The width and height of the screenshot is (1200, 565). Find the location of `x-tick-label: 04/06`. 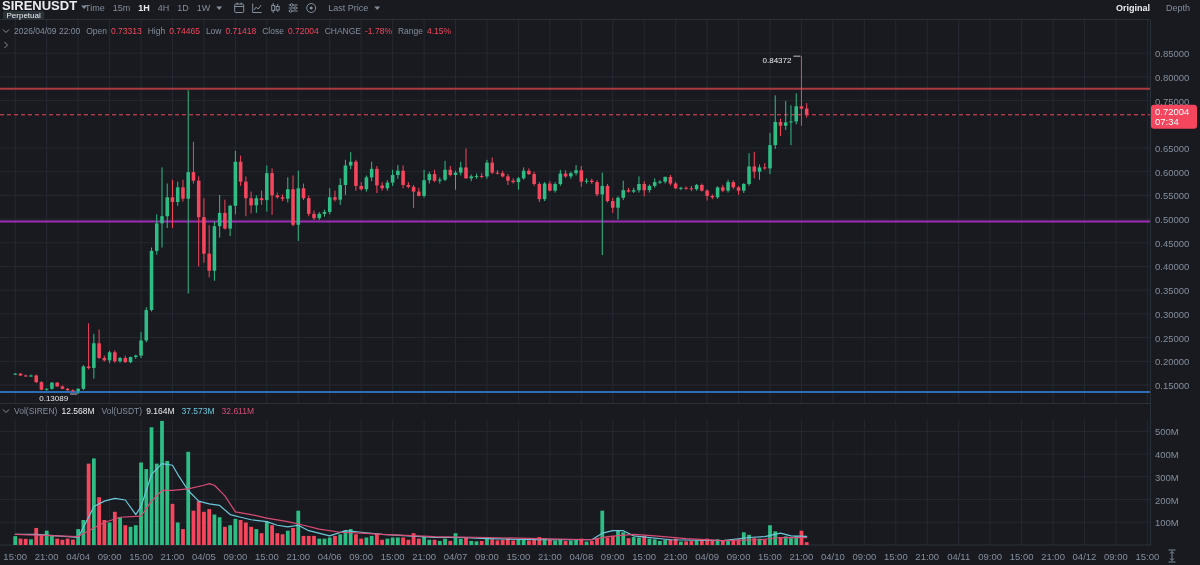

x-tick-label: 04/06 is located at coordinates (329, 556).